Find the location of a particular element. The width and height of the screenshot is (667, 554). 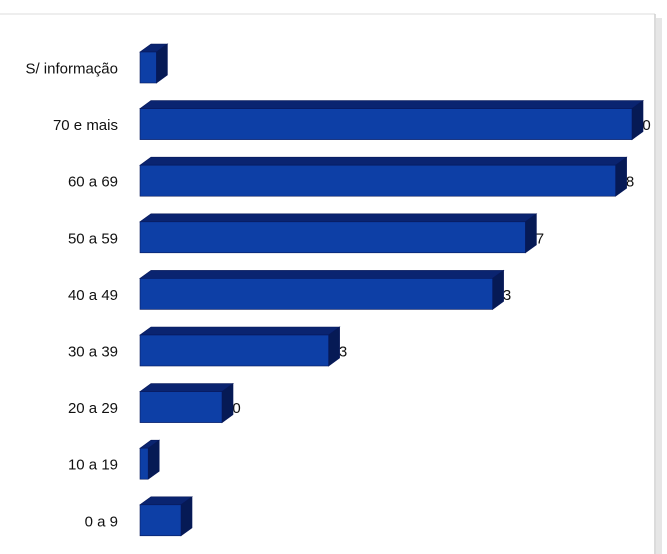

category-label: 60 a 69 is located at coordinates (93, 182).